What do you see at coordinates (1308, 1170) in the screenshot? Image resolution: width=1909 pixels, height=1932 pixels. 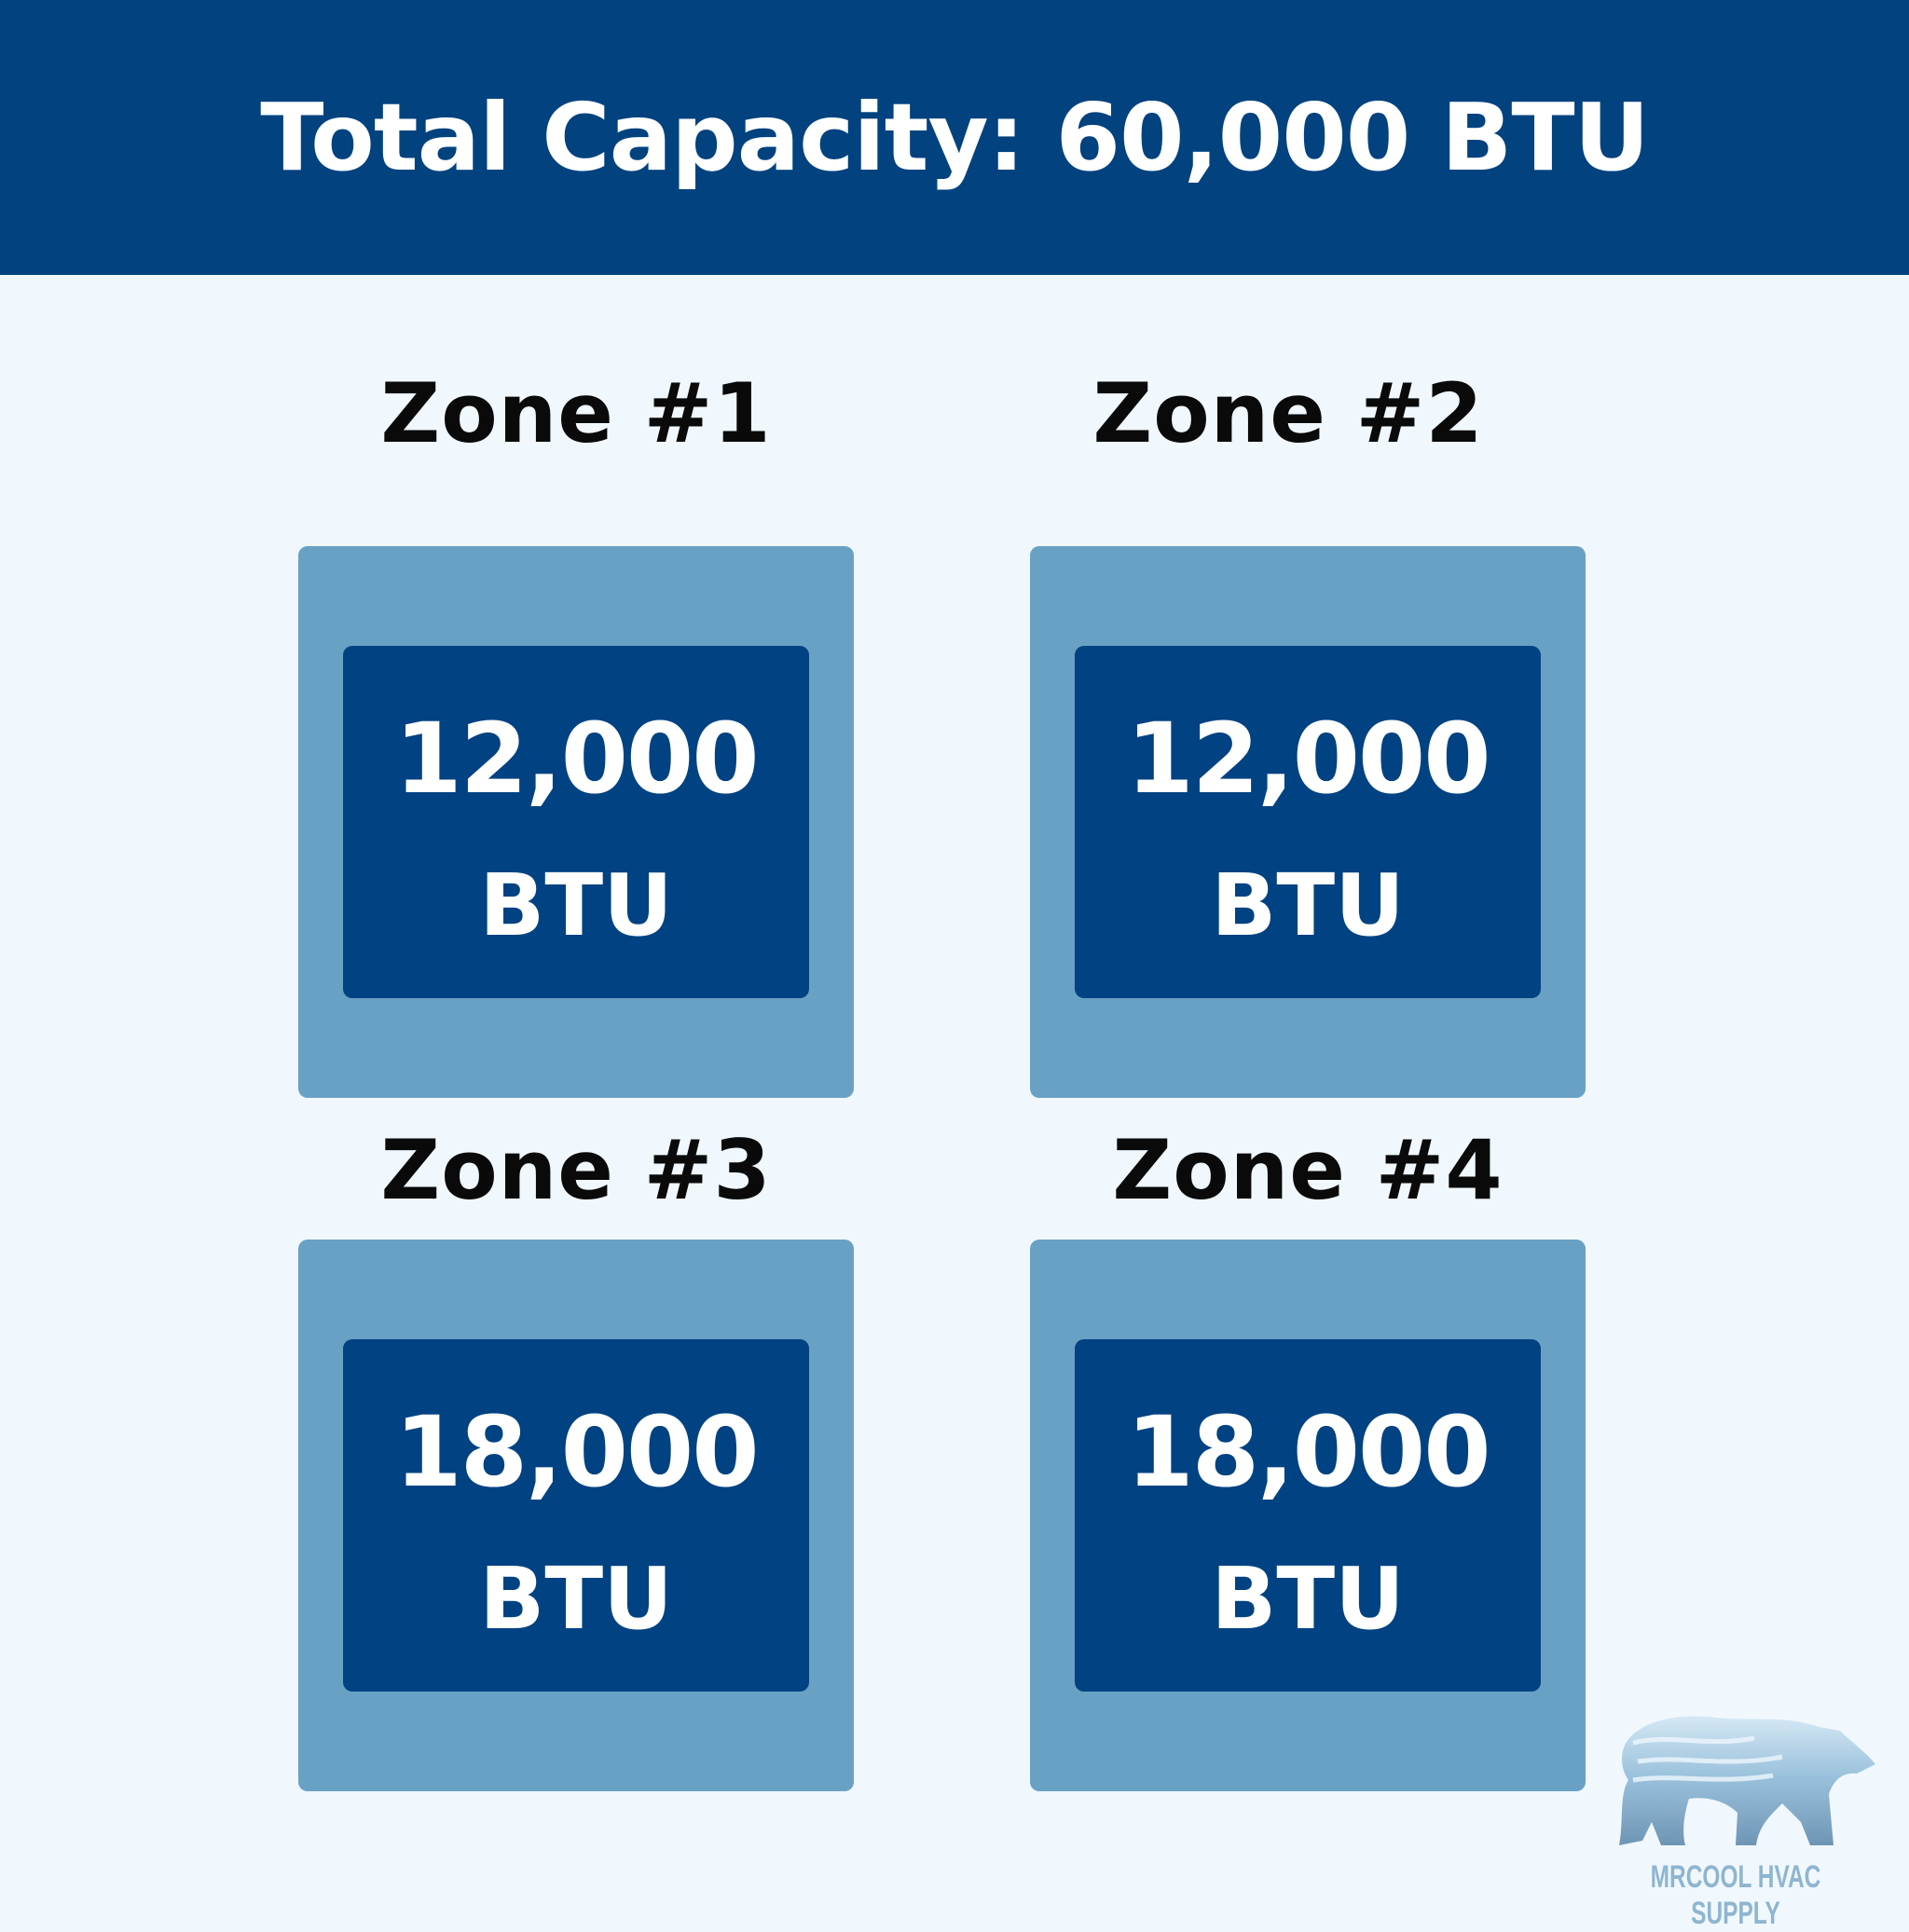 I see `zone-4-label: Zone #4` at bounding box center [1308, 1170].